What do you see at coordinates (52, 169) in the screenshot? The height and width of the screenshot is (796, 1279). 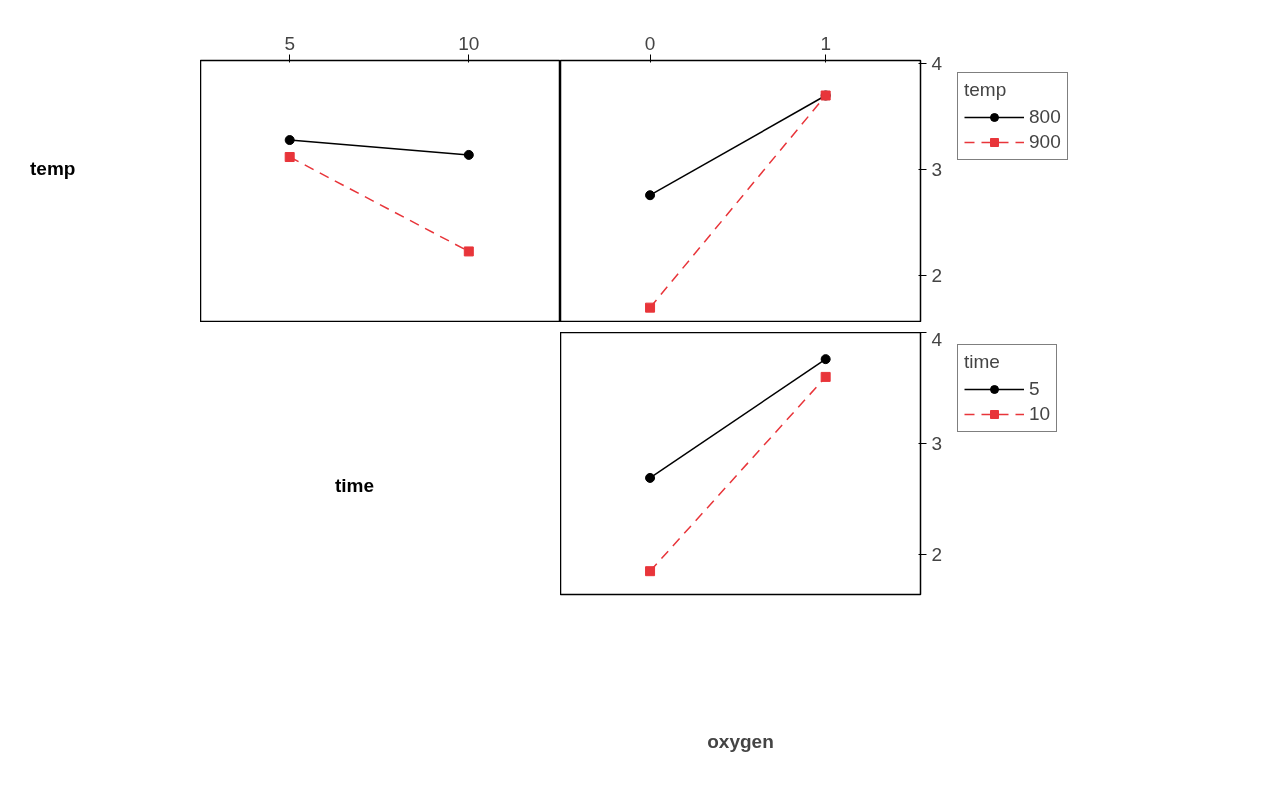 I see `y-axis-title: temp` at bounding box center [52, 169].